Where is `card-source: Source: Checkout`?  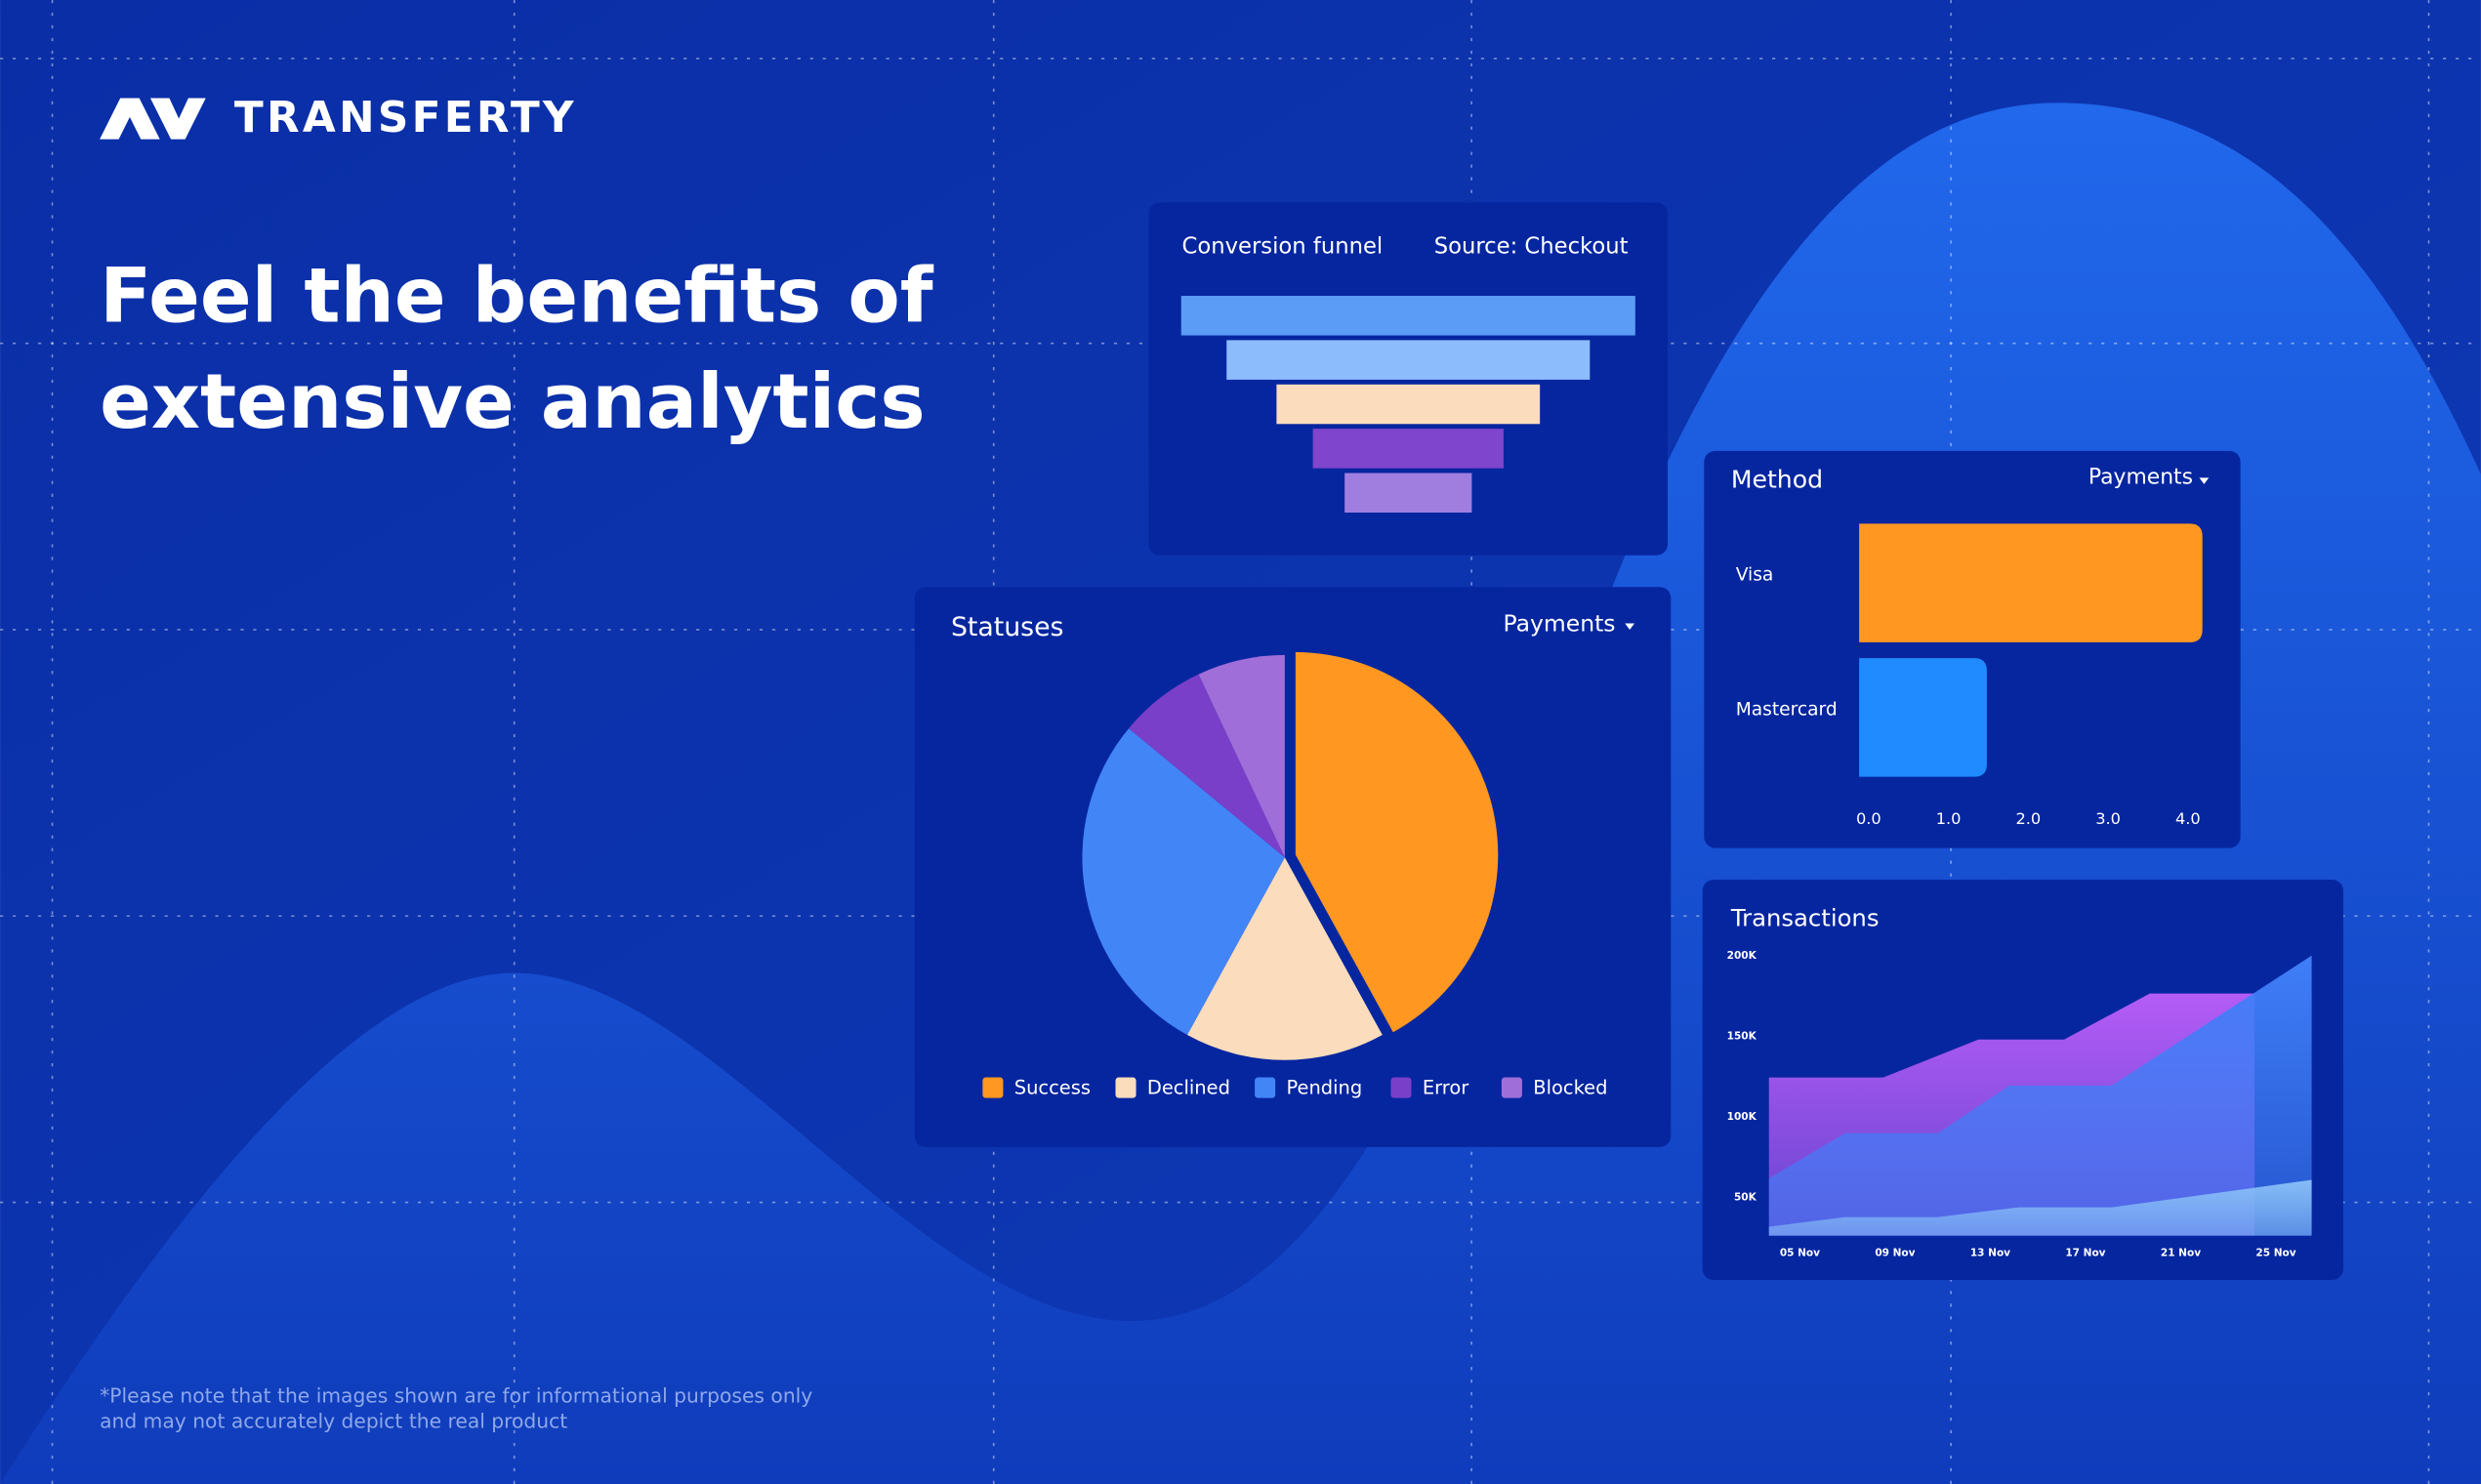 card-source: Source: Checkout is located at coordinates (1531, 246).